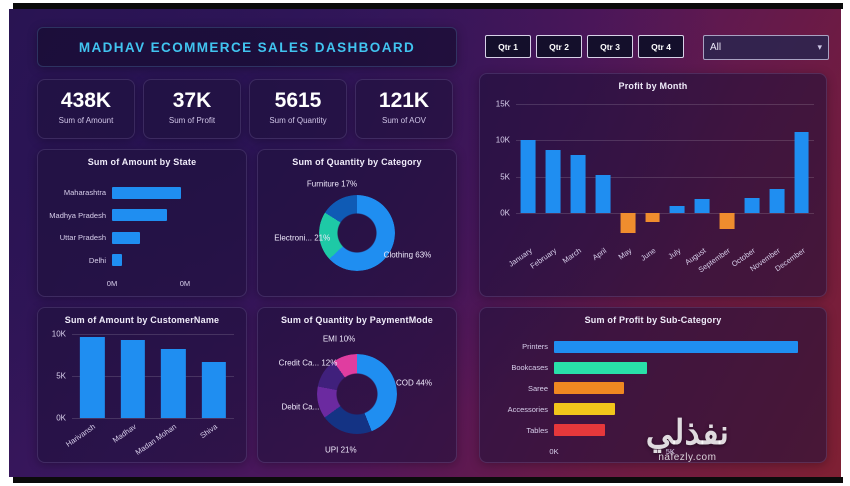 The height and width of the screenshot is (486, 850). Describe the element at coordinates (777, 201) in the screenshot. I see `bar-november` at that location.